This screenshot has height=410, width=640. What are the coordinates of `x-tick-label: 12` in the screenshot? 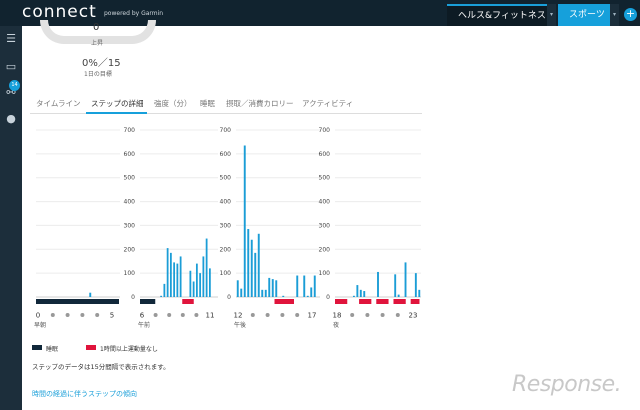 It's located at (238, 316).